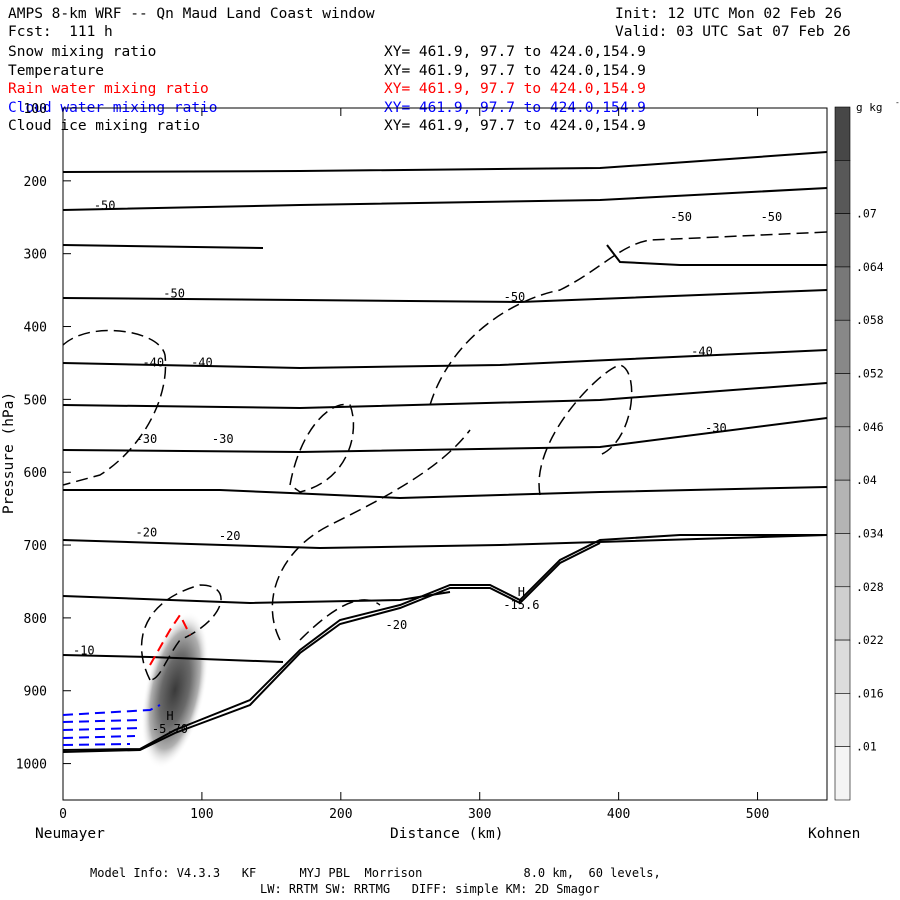 The image size is (900, 900). I want to click on y-tick-label: 600, so click(35, 473).